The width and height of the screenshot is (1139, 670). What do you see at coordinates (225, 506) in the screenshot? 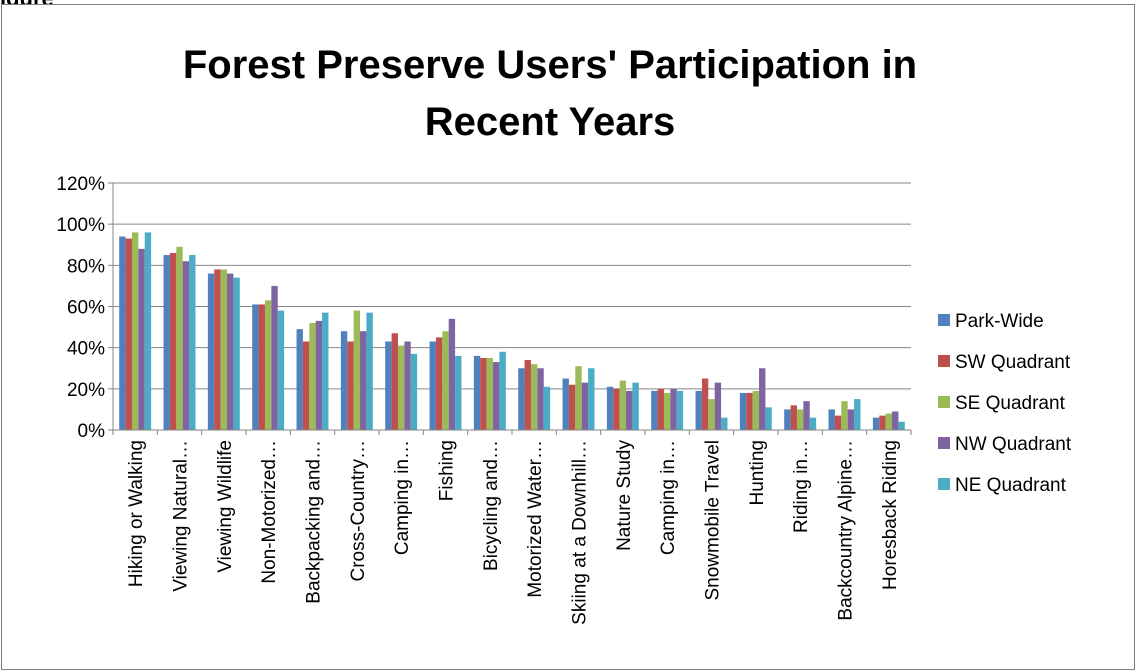
I see `x-category-label: Viewing Wildlife` at bounding box center [225, 506].